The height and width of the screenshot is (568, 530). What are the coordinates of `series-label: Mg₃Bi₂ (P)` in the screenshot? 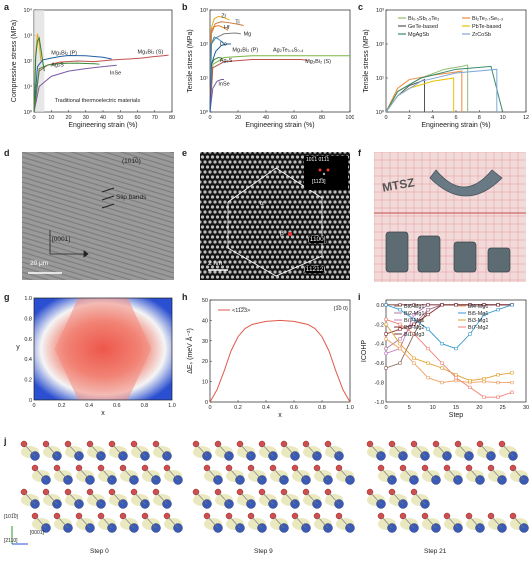 It's located at (245, 51).